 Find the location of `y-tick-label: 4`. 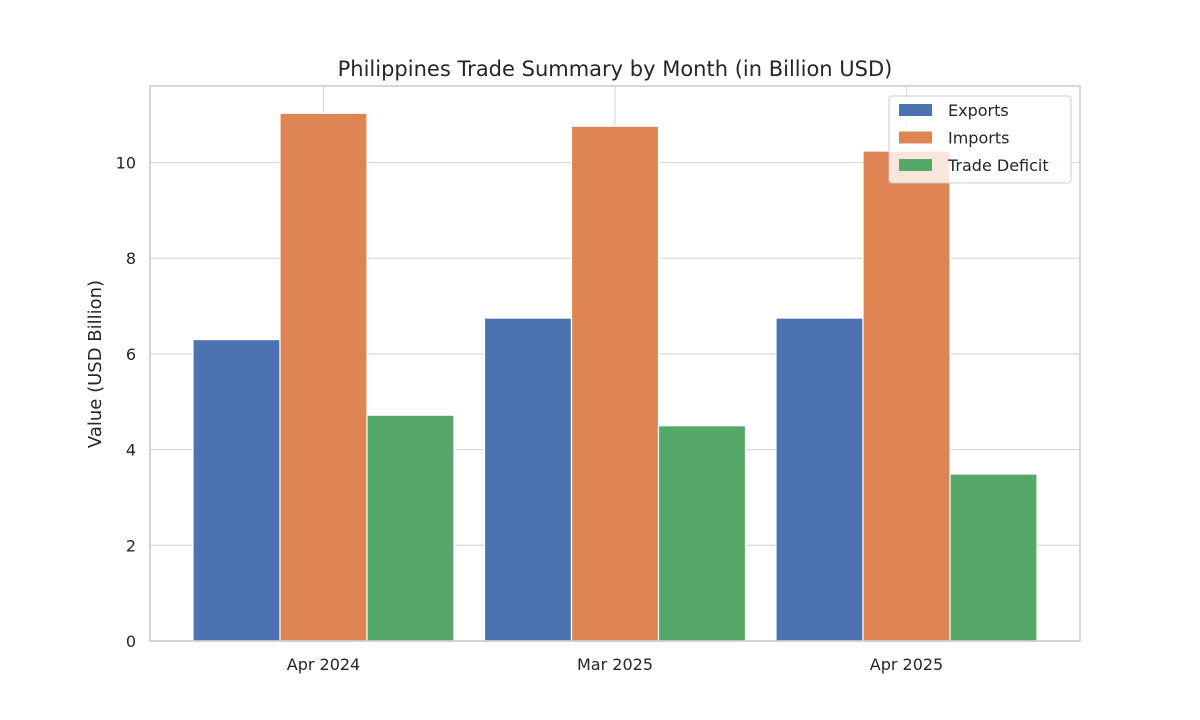

y-tick-label: 4 is located at coordinates (131, 450).